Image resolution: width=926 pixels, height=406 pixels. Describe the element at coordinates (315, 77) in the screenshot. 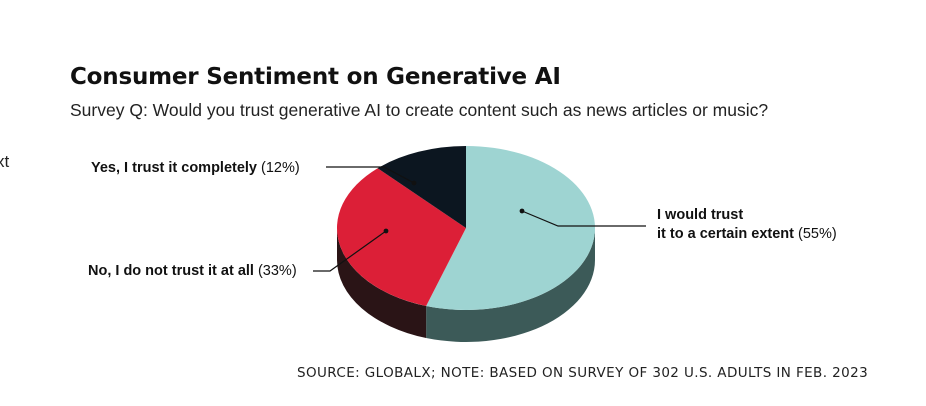

I see `chart-title: Consumer Sentiment on Generative AI` at that location.